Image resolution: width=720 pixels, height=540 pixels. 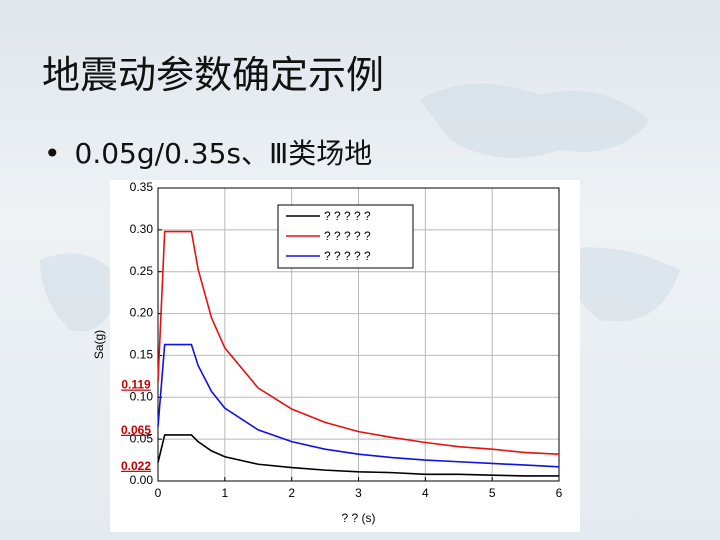 I want to click on y-tick-label: 0.10, so click(x=142, y=396).